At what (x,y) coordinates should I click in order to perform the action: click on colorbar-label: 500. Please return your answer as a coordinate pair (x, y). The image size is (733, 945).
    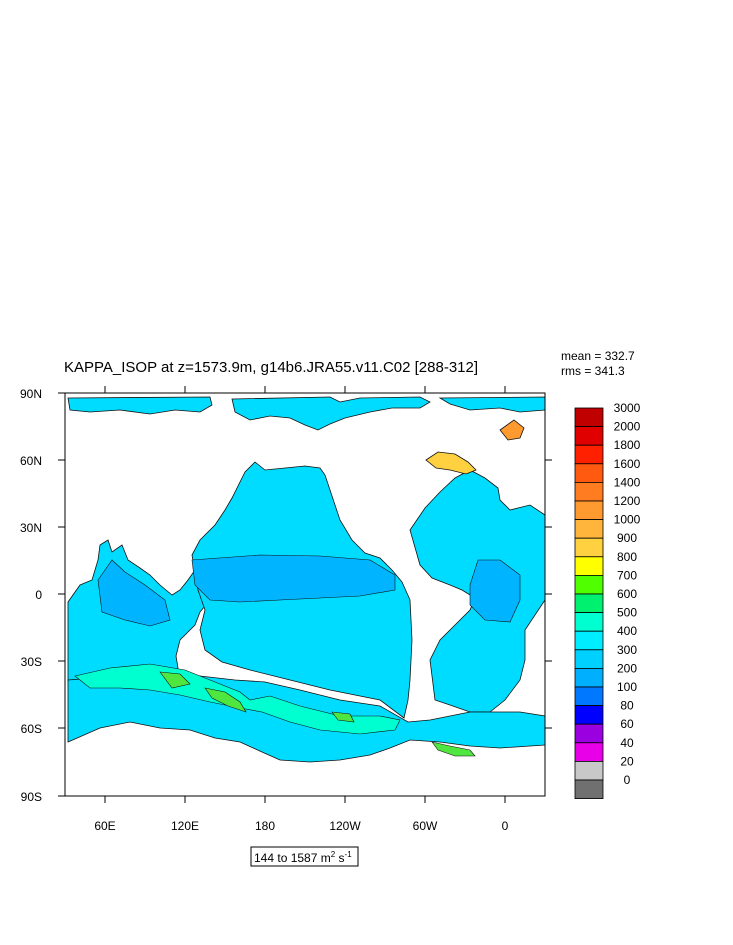
    Looking at the image, I should click on (627, 613).